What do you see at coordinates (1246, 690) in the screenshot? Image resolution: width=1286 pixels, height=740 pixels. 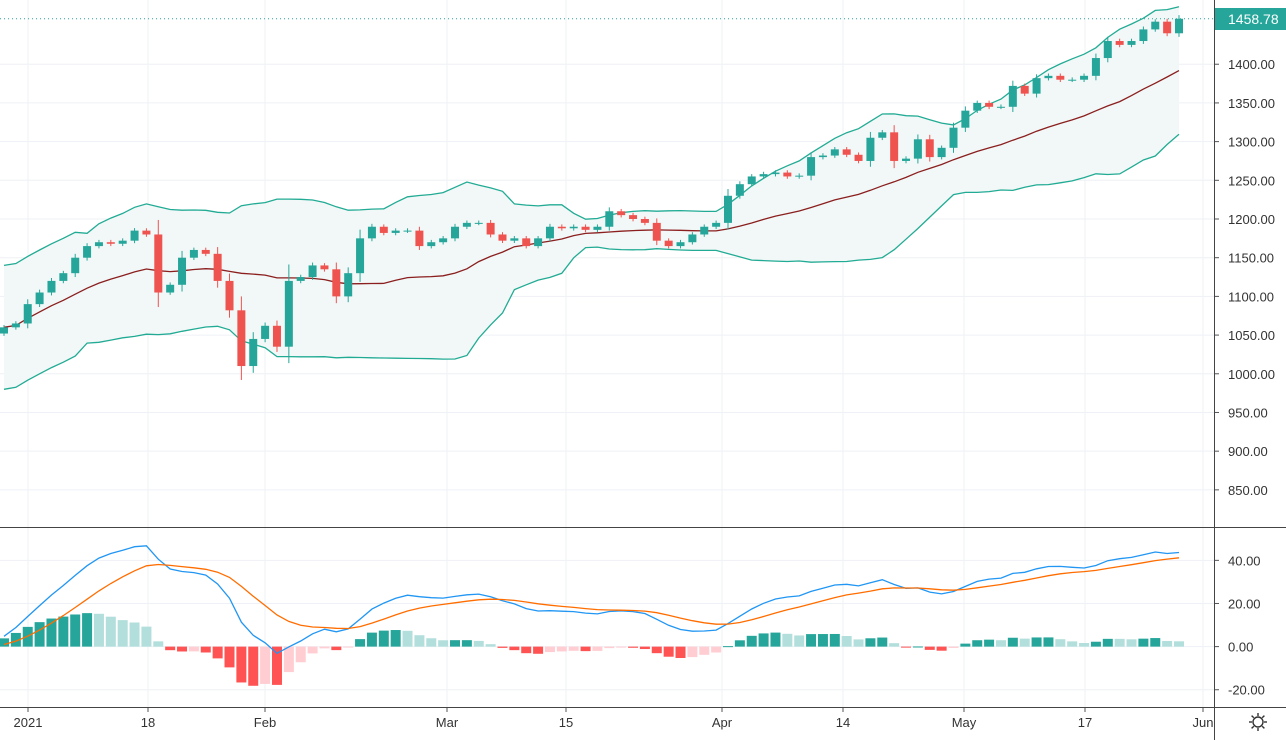 I see `macd-tick-label: -20.00` at bounding box center [1246, 690].